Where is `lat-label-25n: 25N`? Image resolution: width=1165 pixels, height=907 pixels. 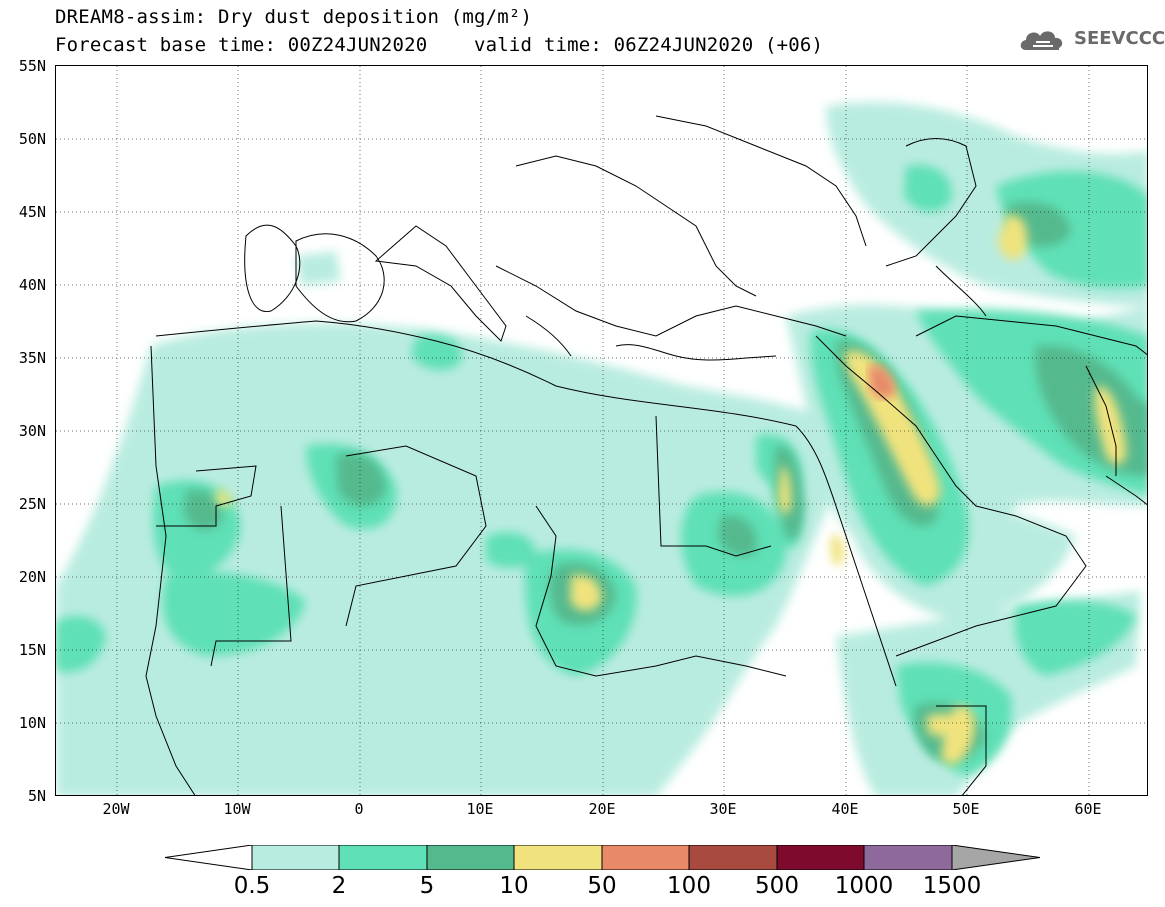
lat-label-25n: 25N is located at coordinates (32, 504).